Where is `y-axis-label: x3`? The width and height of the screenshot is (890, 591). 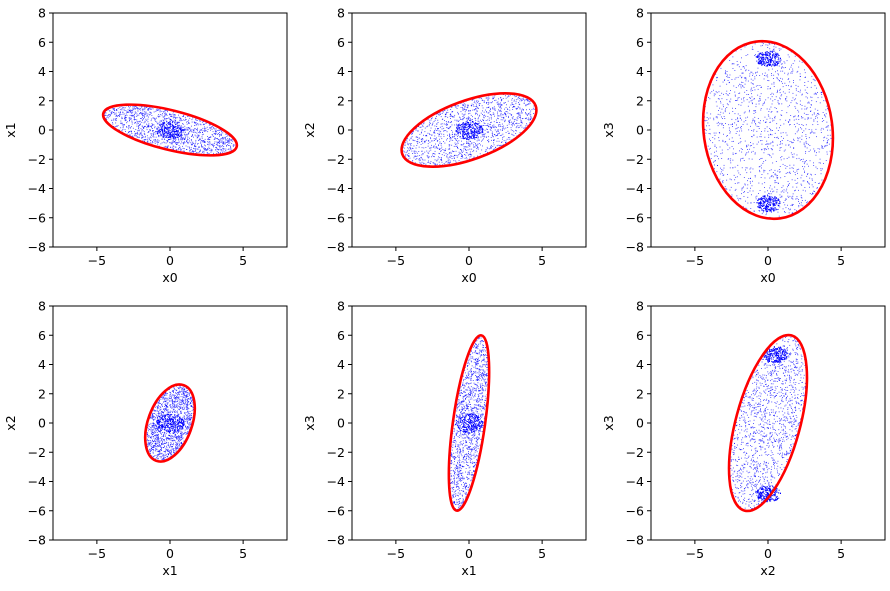
y-axis-label: x3 is located at coordinates (608, 129).